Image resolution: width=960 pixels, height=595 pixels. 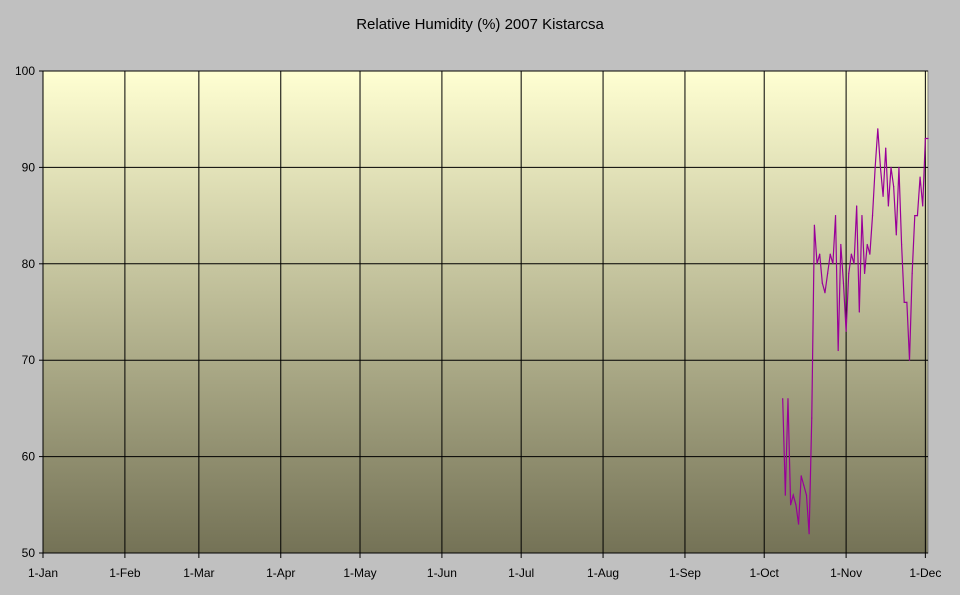 What do you see at coordinates (29, 360) in the screenshot?
I see `y-tick-label: 70` at bounding box center [29, 360].